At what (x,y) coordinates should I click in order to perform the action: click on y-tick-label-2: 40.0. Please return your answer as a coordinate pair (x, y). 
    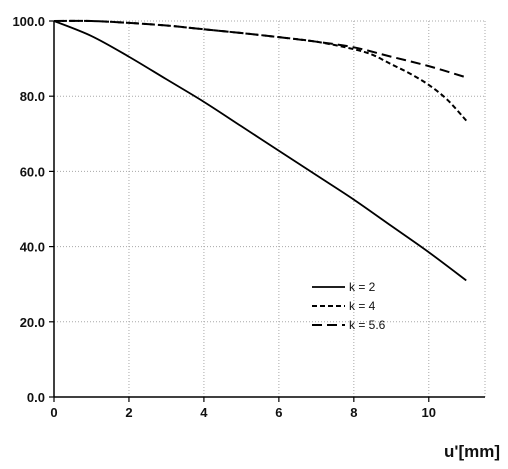
    Looking at the image, I should click on (32, 247).